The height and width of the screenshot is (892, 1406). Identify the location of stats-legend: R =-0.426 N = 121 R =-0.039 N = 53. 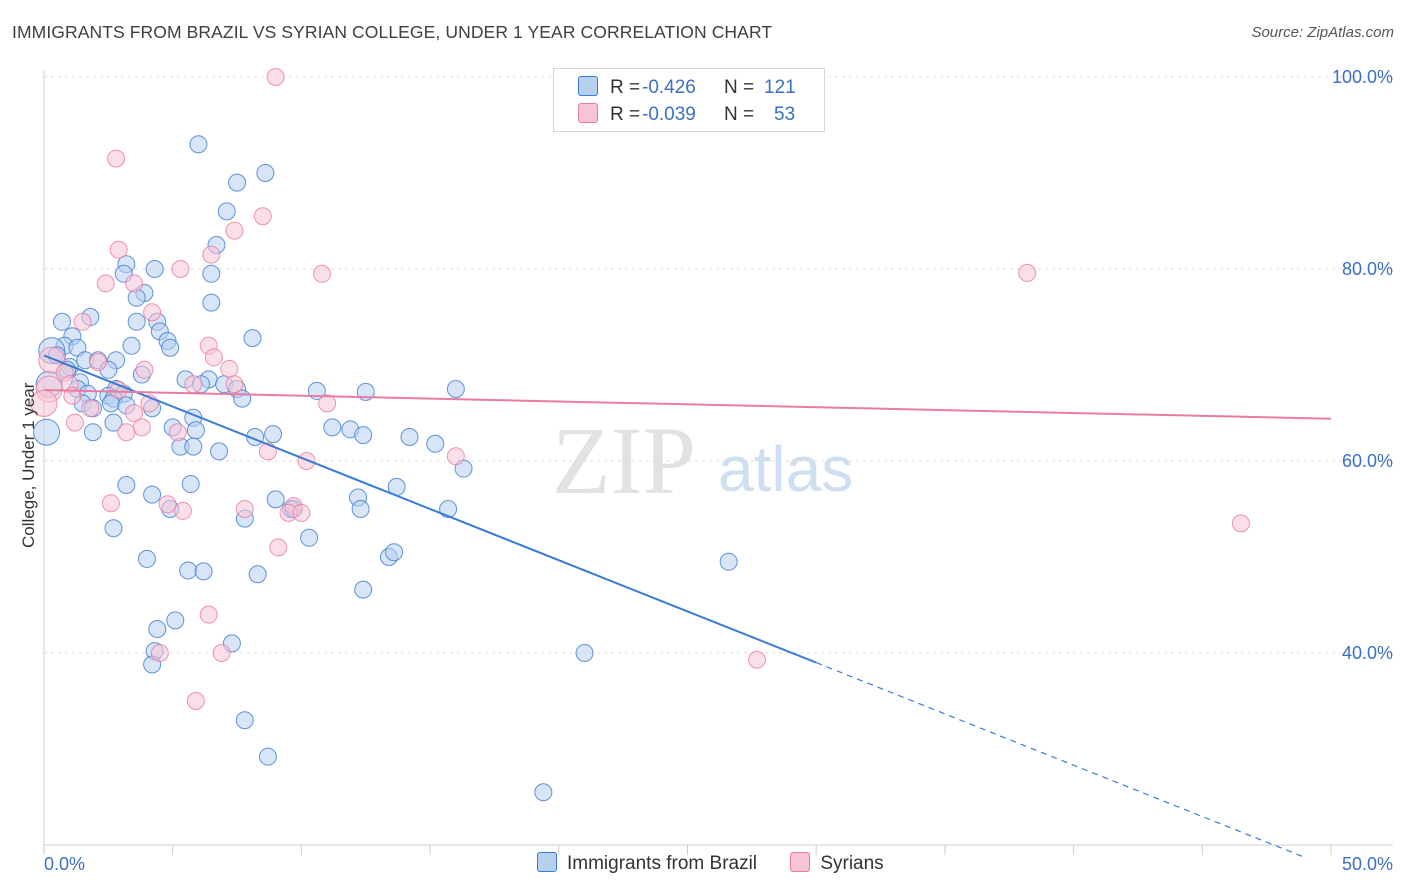
(689, 100).